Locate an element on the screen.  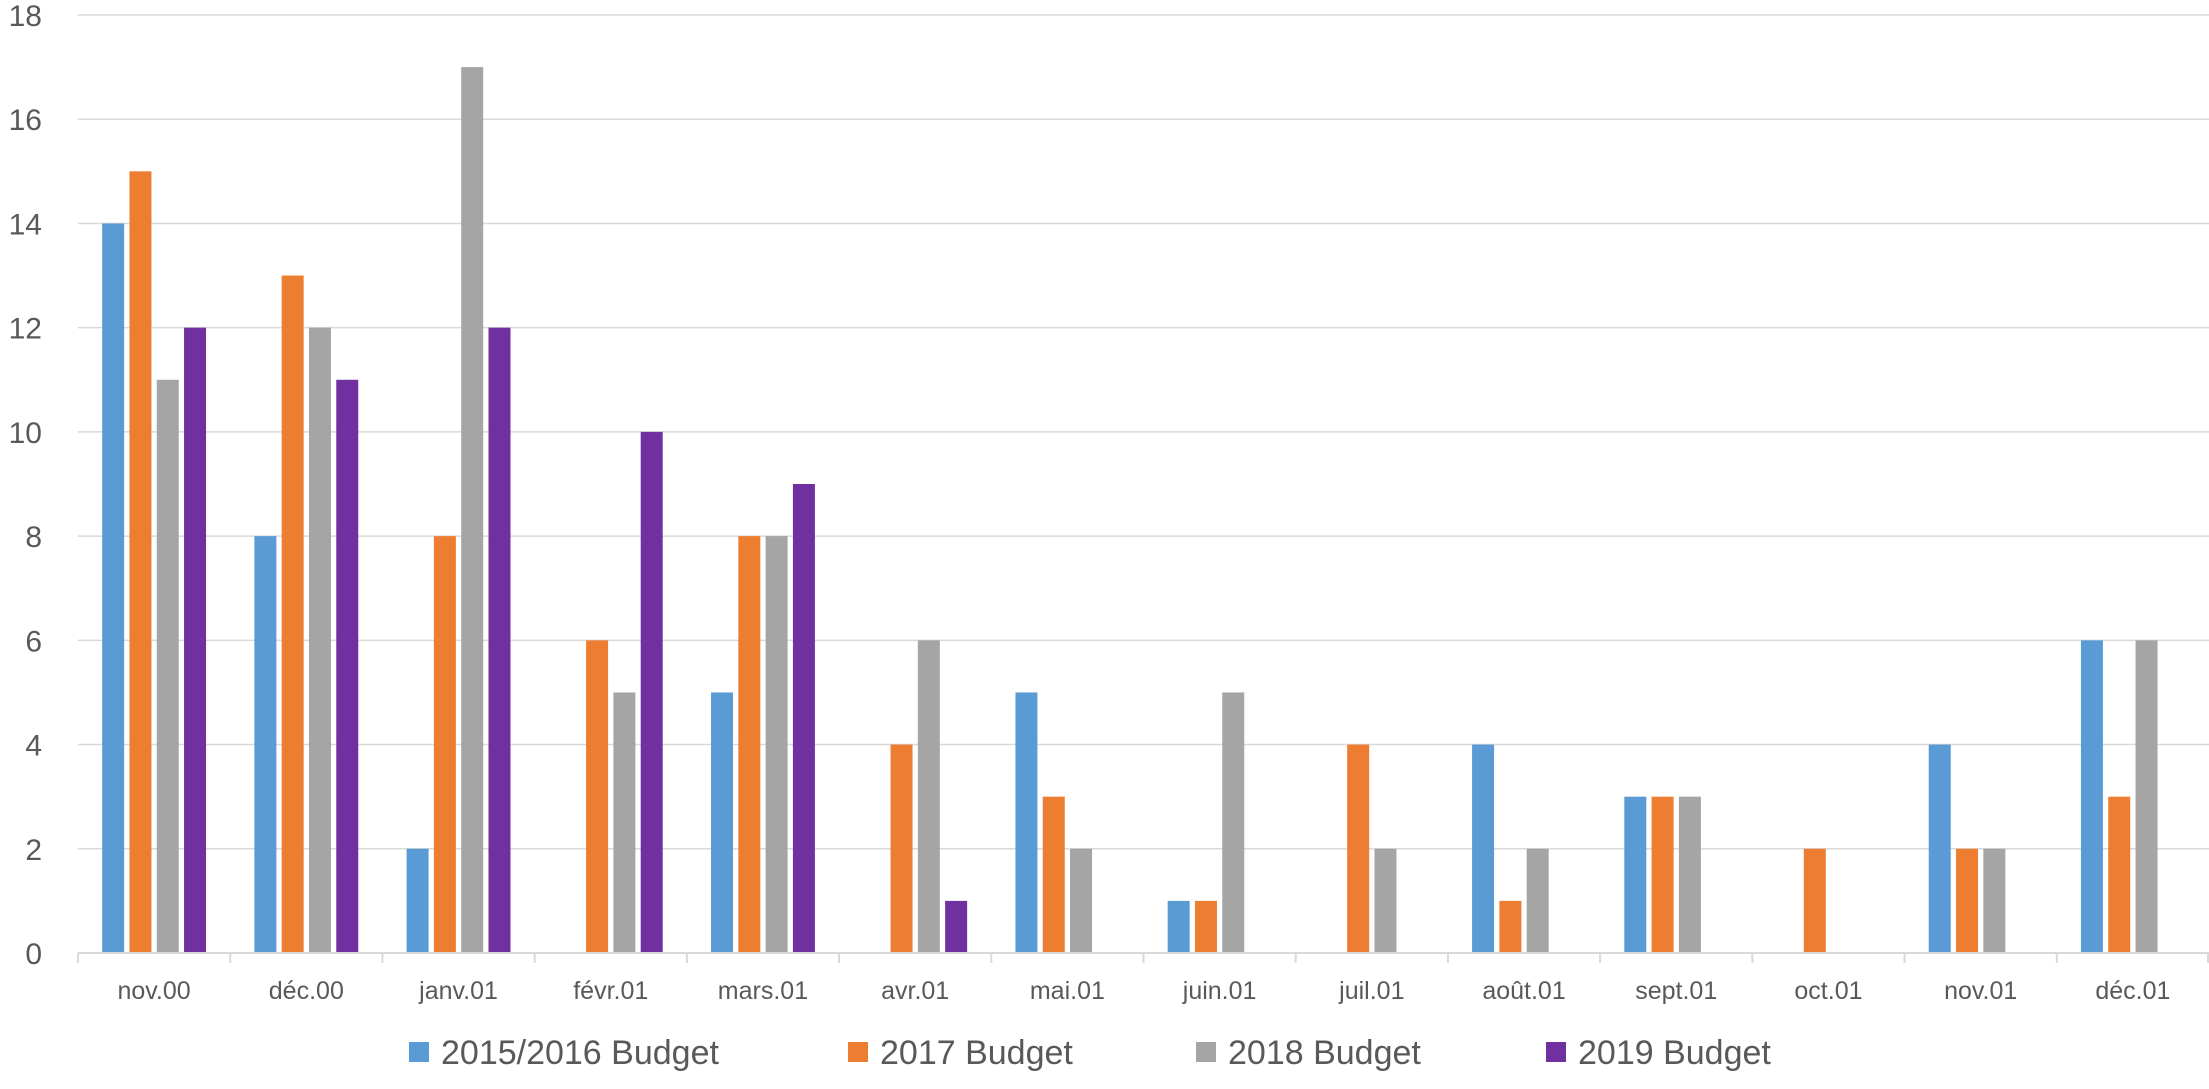
x-tick-label: mars.01 is located at coordinates (763, 991).